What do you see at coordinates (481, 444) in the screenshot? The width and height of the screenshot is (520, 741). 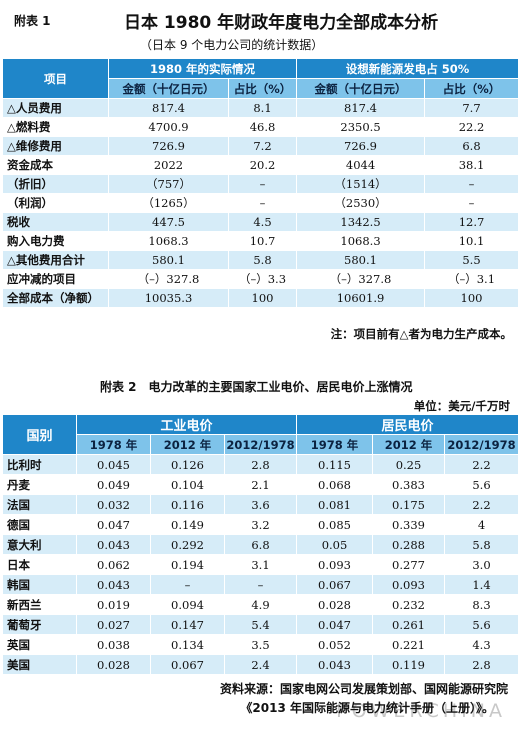 I see `header-res-ratio: 2012/1978` at bounding box center [481, 444].